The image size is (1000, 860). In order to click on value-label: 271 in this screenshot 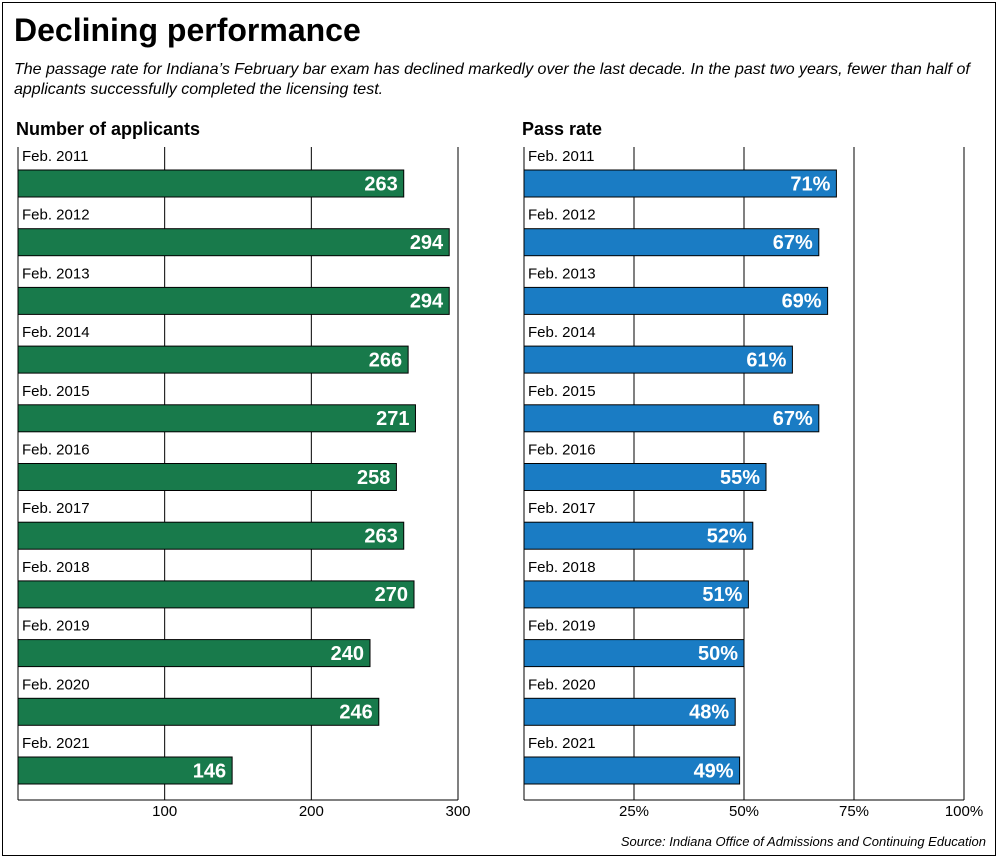, I will do `click(392, 419)`.